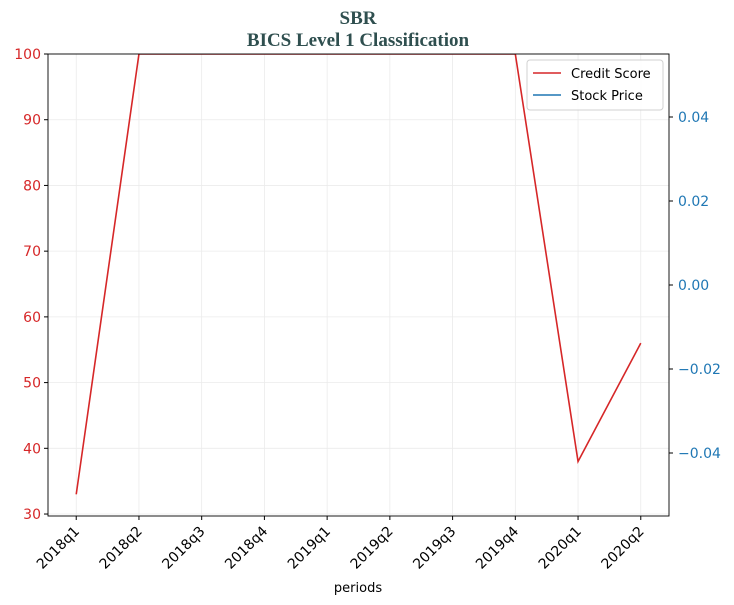 The width and height of the screenshot is (734, 605). Describe the element at coordinates (372, 548) in the screenshot. I see `x-tick-label: 2019q2` at that location.